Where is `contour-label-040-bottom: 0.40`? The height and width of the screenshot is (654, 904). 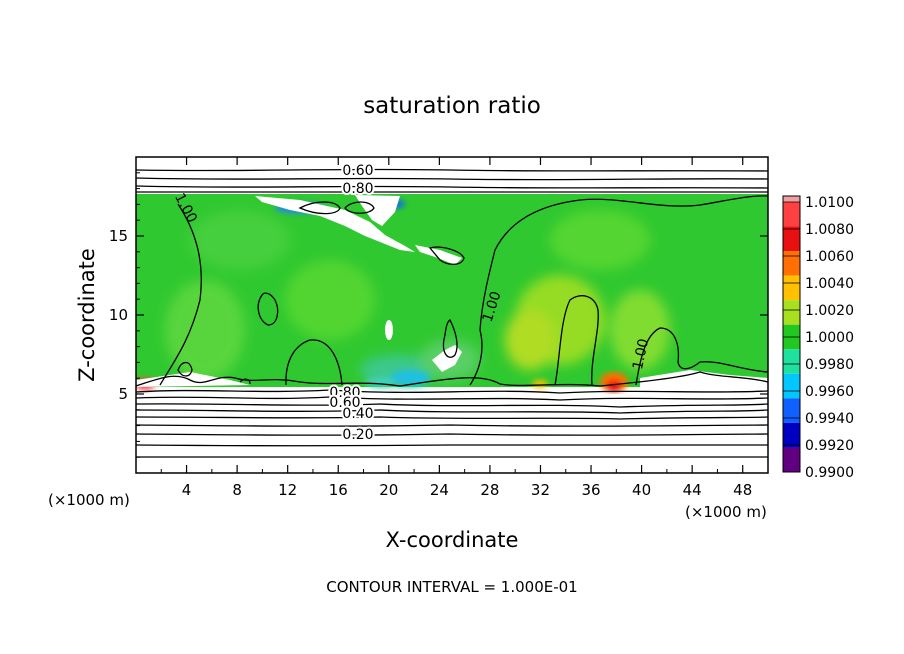 contour-label-040-bottom: 0.40 is located at coordinates (357, 414).